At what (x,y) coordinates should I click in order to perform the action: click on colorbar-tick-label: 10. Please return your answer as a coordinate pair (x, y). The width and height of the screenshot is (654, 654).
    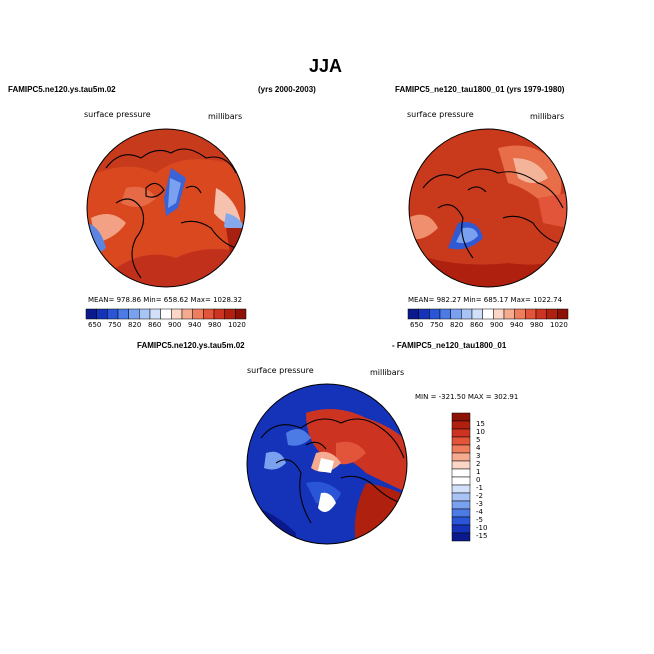
    Looking at the image, I should click on (480, 432).